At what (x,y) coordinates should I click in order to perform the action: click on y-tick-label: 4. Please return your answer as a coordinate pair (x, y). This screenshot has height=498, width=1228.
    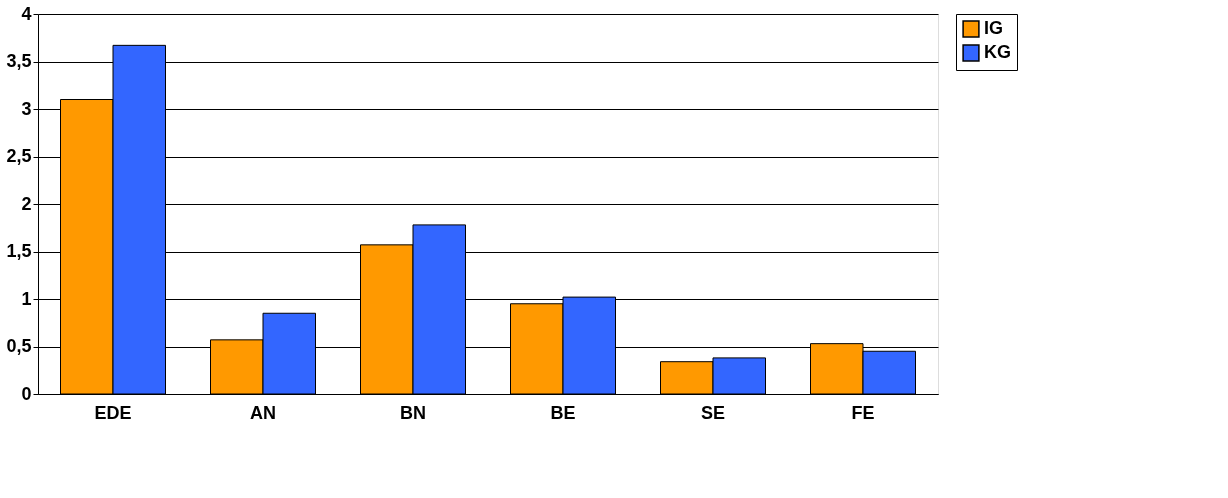
    Looking at the image, I should click on (26, 13).